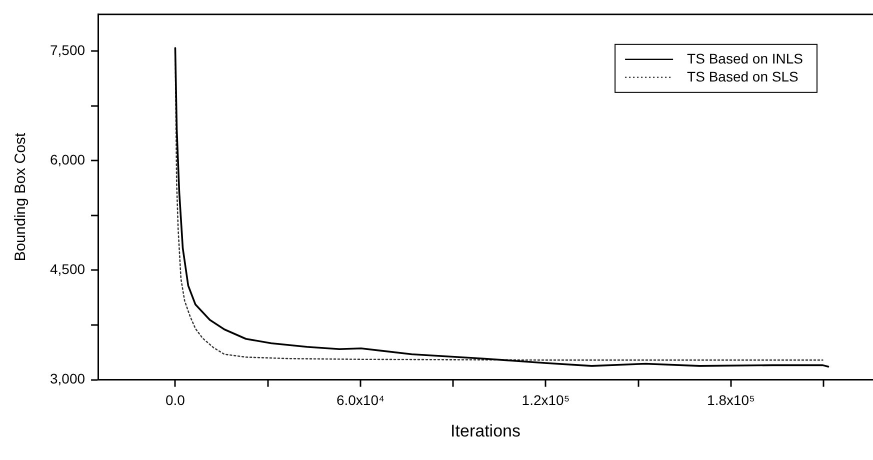 Image resolution: width=873 pixels, height=460 pixels. Describe the element at coordinates (731, 400) in the screenshot. I see `x-tick-label: 1.8x10⁵` at that location.